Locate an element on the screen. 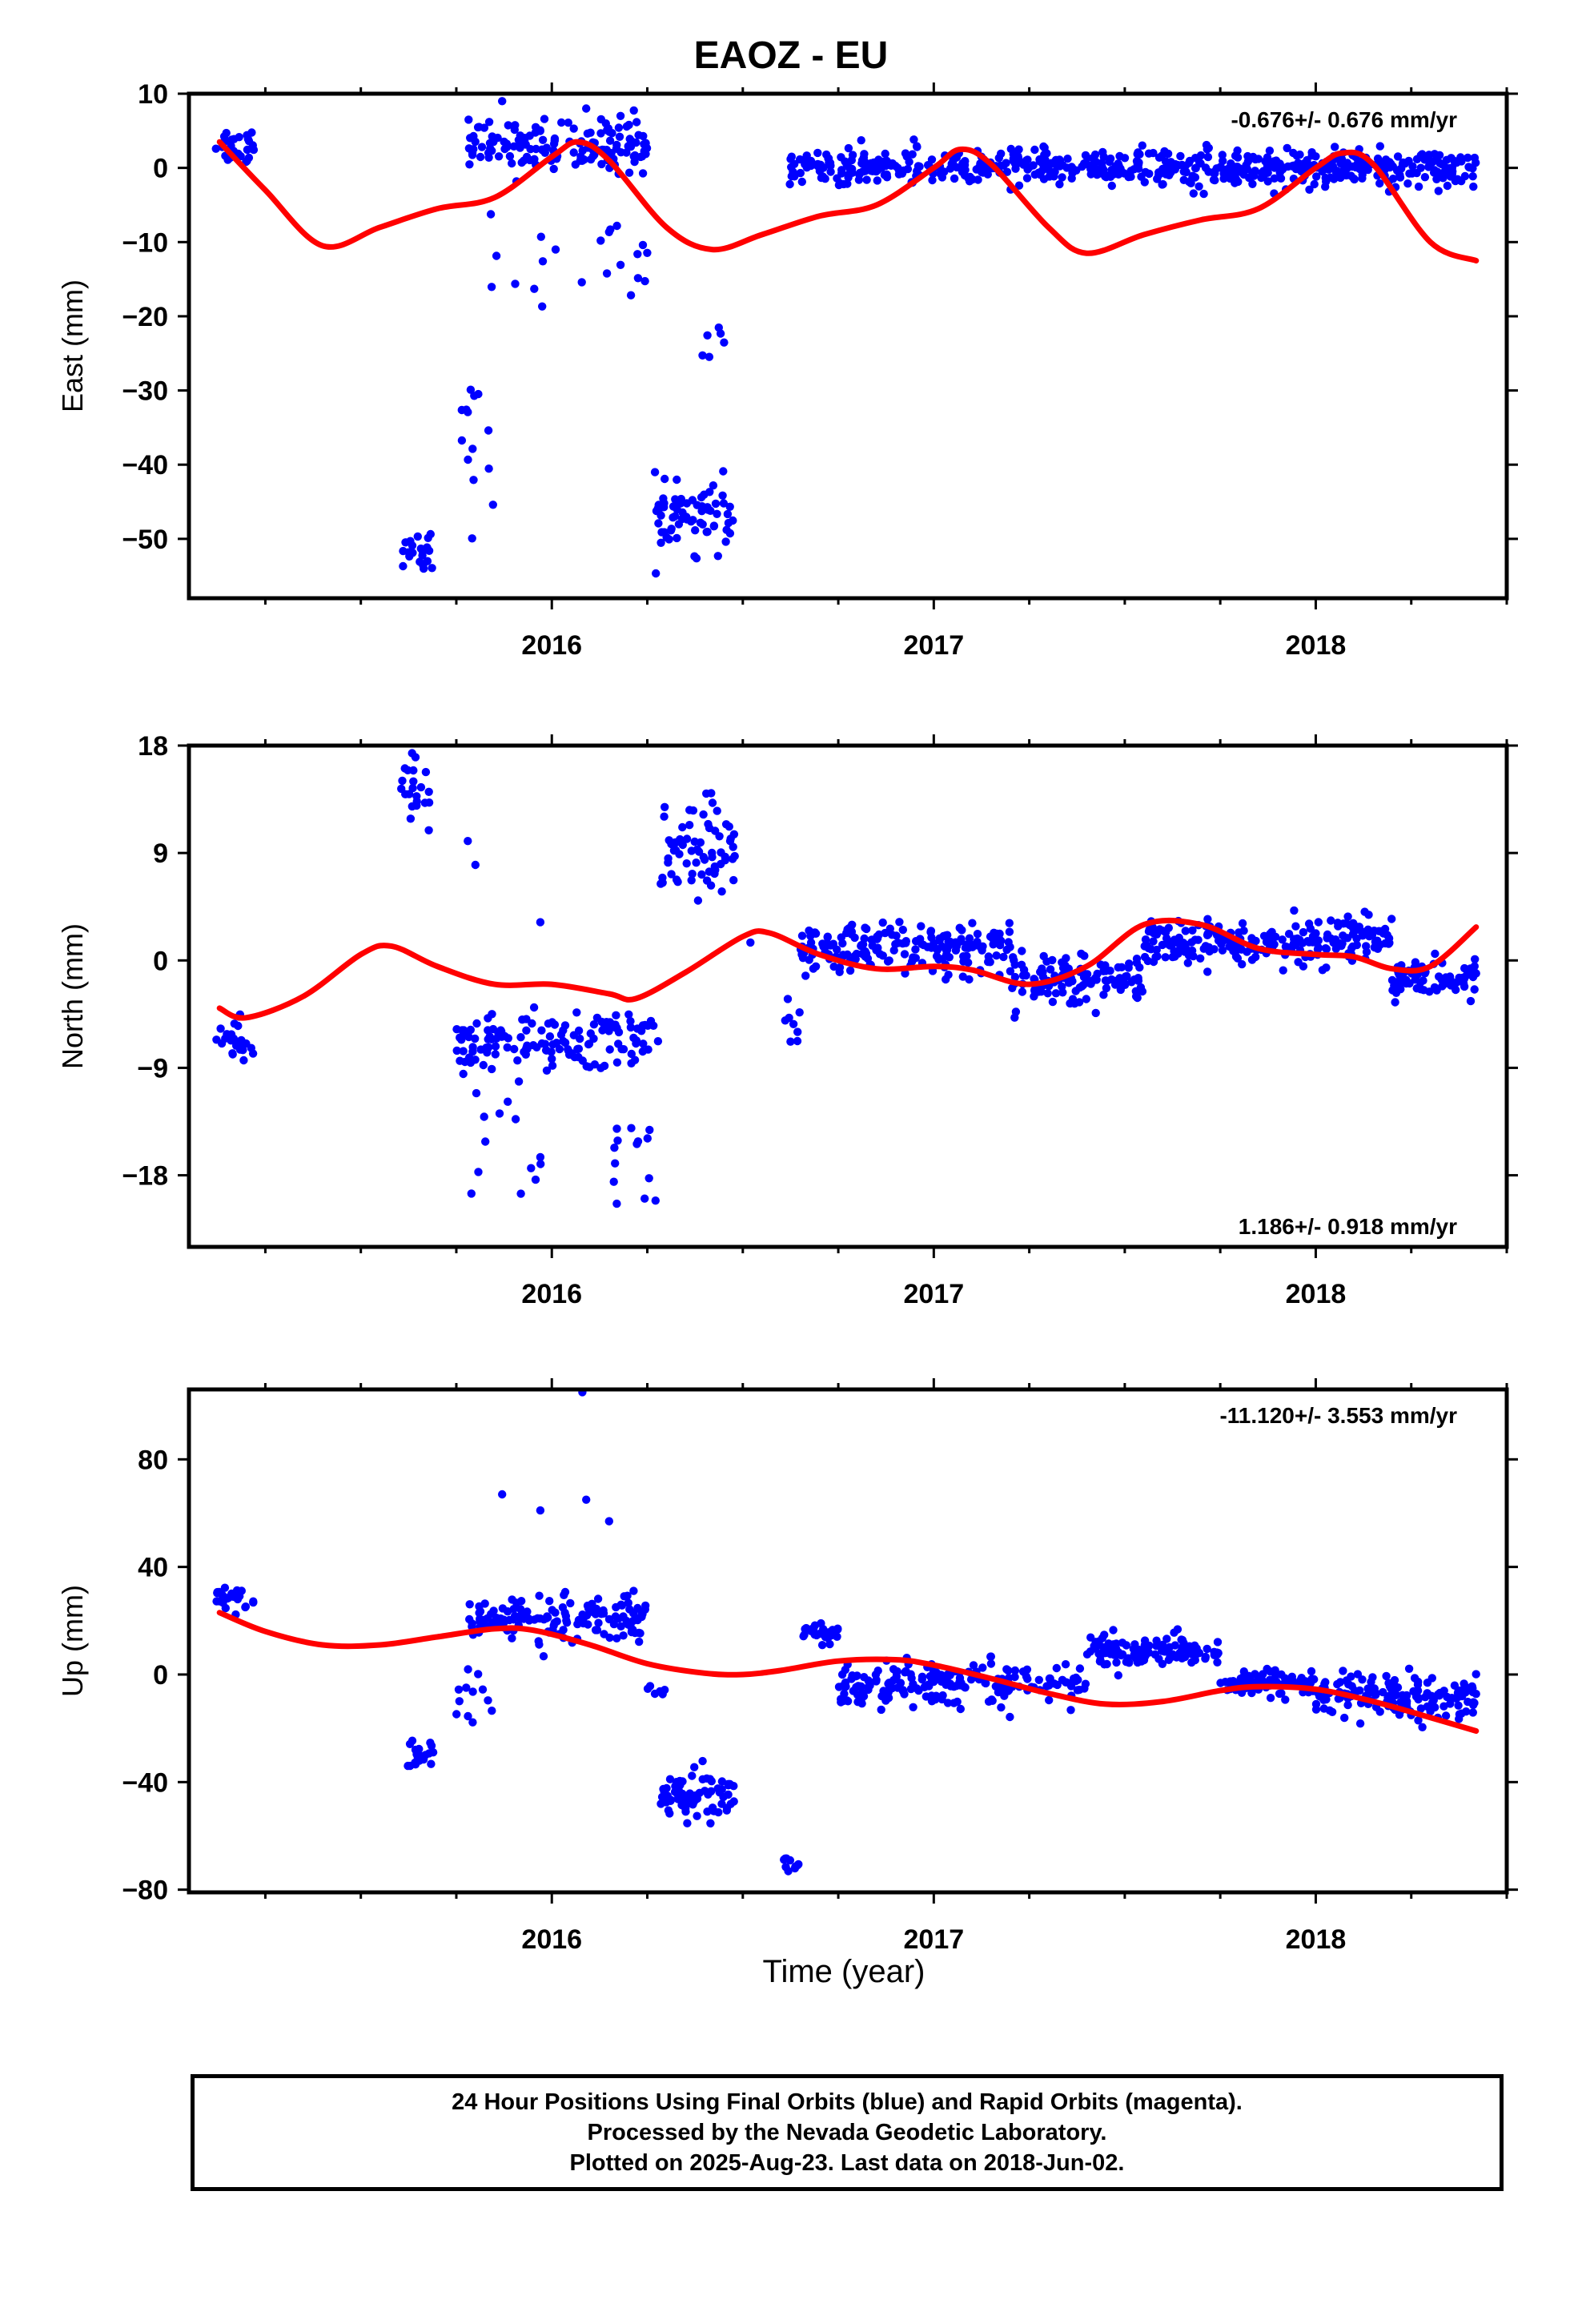 The height and width of the screenshot is (2324, 1582). y-tick-label: 10 is located at coordinates (153, 94).